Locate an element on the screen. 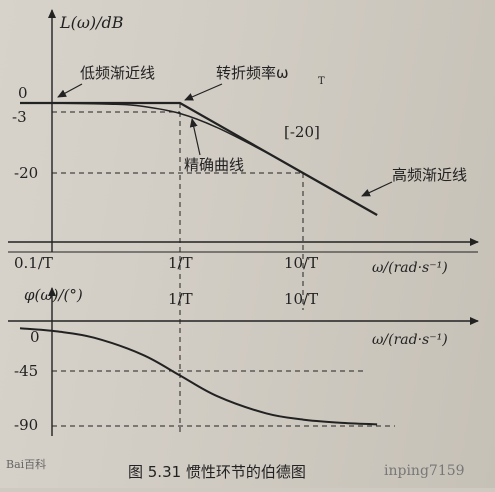 Image resolution: width=495 pixels, height=492 pixels. corner-frequency-subscript: T is located at coordinates (321, 81).